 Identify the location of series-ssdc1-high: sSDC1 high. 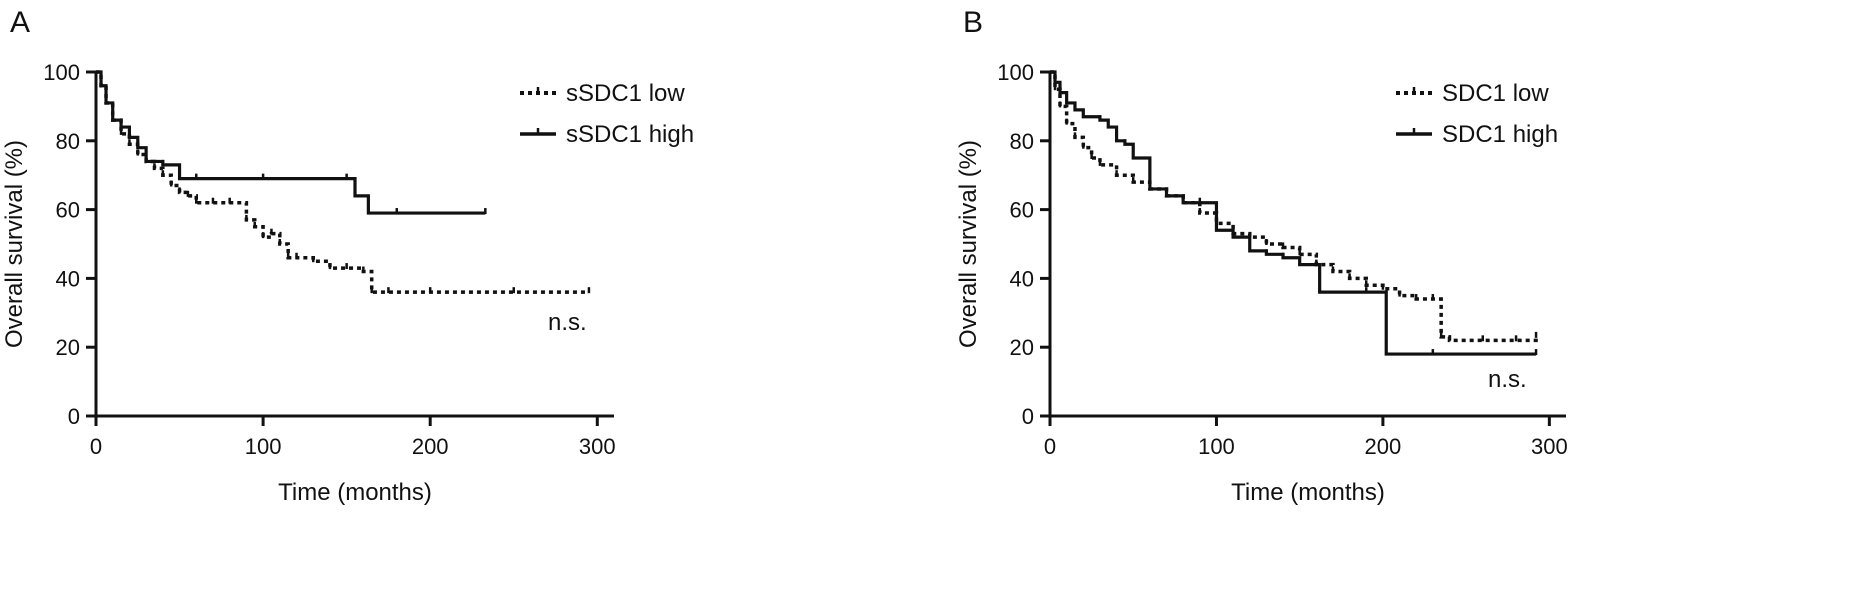
(395, 142).